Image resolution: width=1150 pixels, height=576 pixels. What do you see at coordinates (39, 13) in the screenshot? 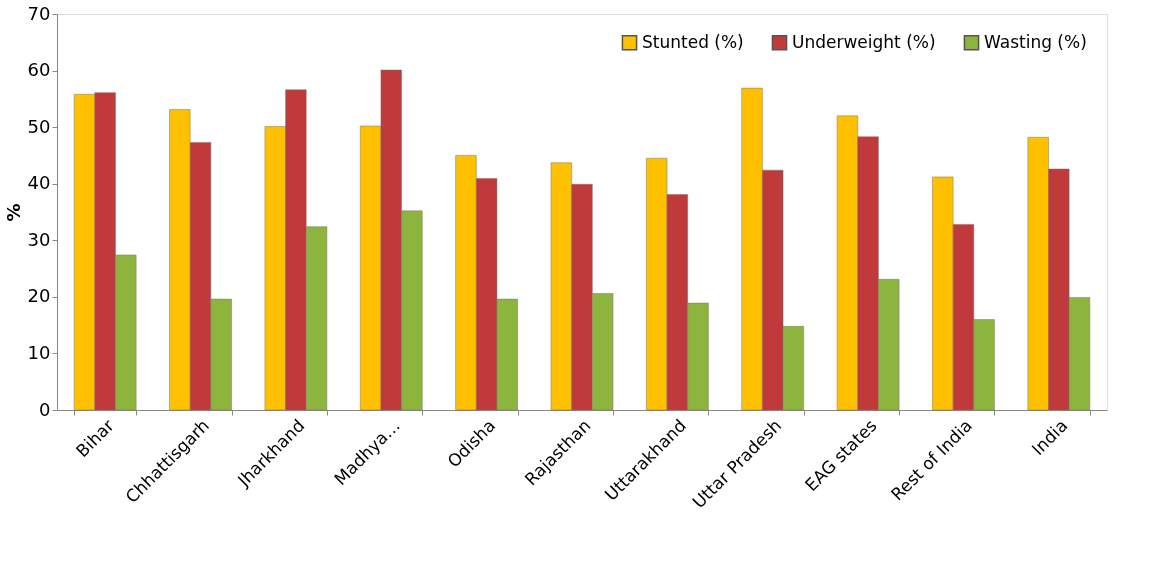
I see `y-tick-label: 70` at bounding box center [39, 13].